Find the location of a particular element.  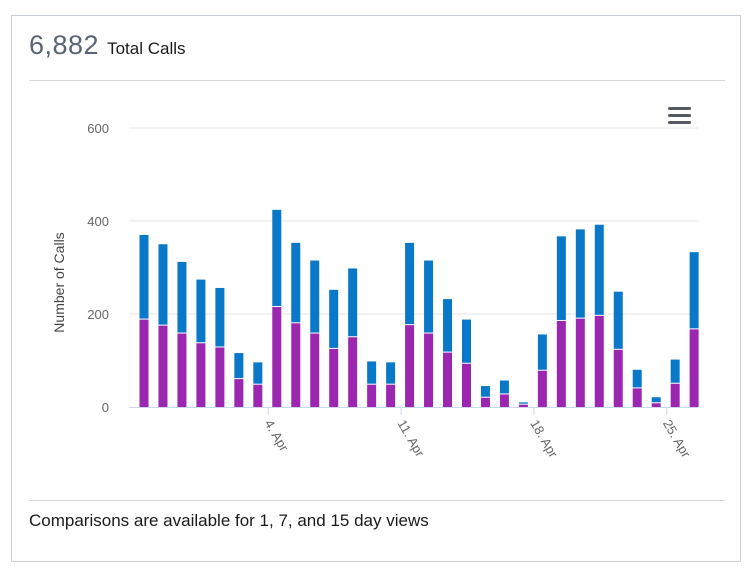

chart-menu-icon is located at coordinates (680, 118).